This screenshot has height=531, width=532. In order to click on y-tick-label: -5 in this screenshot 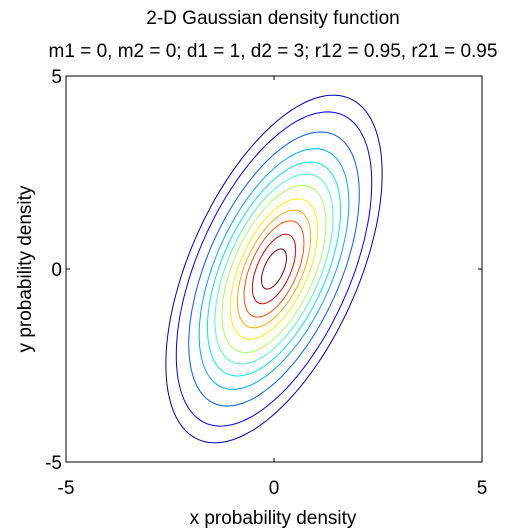, I will do `click(53, 463)`.